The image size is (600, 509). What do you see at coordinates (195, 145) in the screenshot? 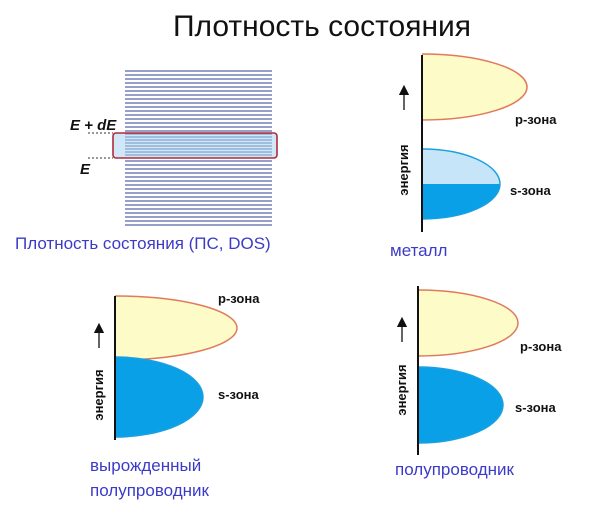
I see `energy-interval` at bounding box center [195, 145].